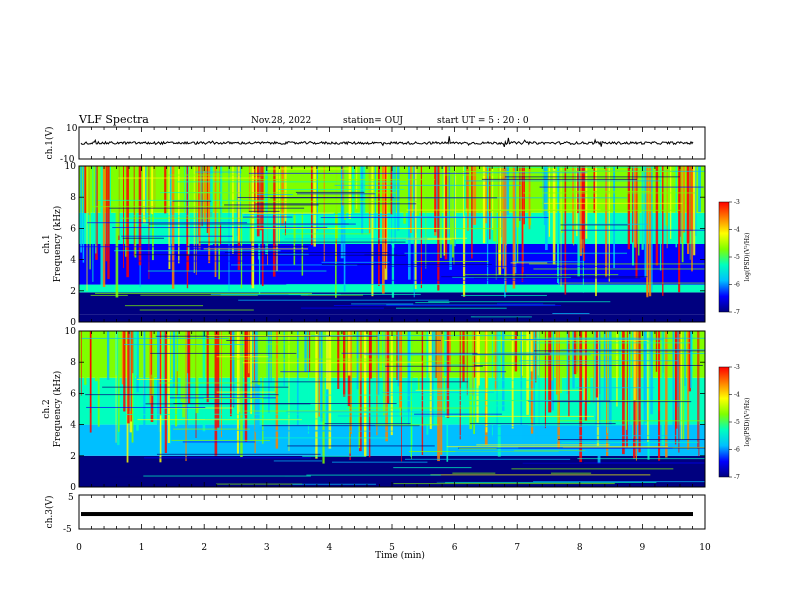 The height and width of the screenshot is (612, 792). I want to click on ch3-waveform-ylabel: ch.3(V), so click(49, 512).